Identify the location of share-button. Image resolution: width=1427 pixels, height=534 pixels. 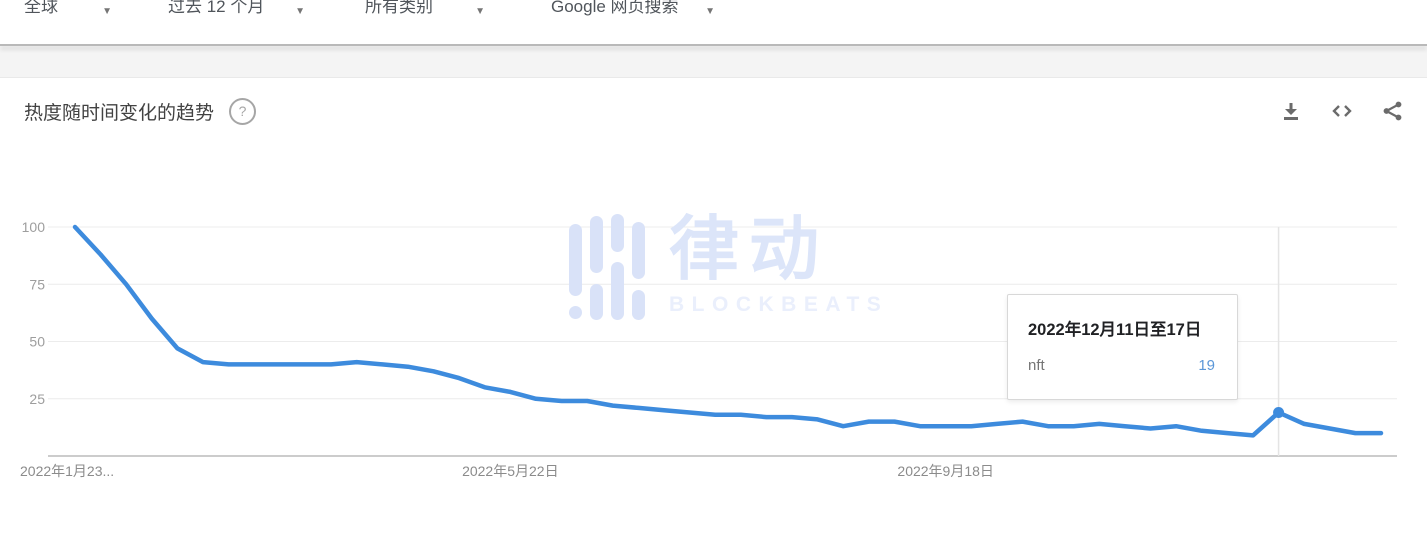
(1393, 111).